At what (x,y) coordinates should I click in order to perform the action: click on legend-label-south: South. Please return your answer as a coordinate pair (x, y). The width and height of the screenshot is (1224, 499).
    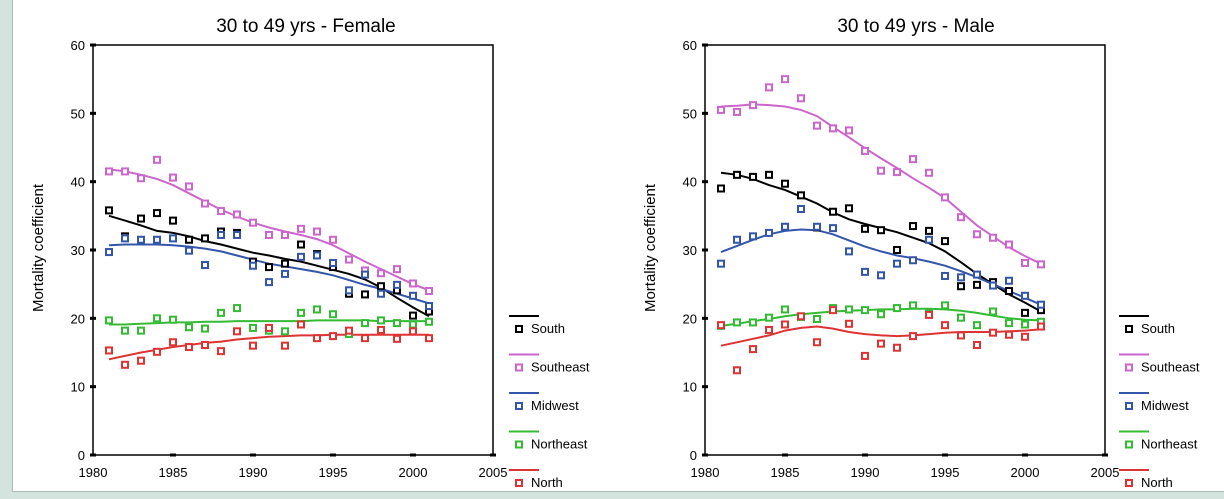
    Looking at the image, I should click on (548, 328).